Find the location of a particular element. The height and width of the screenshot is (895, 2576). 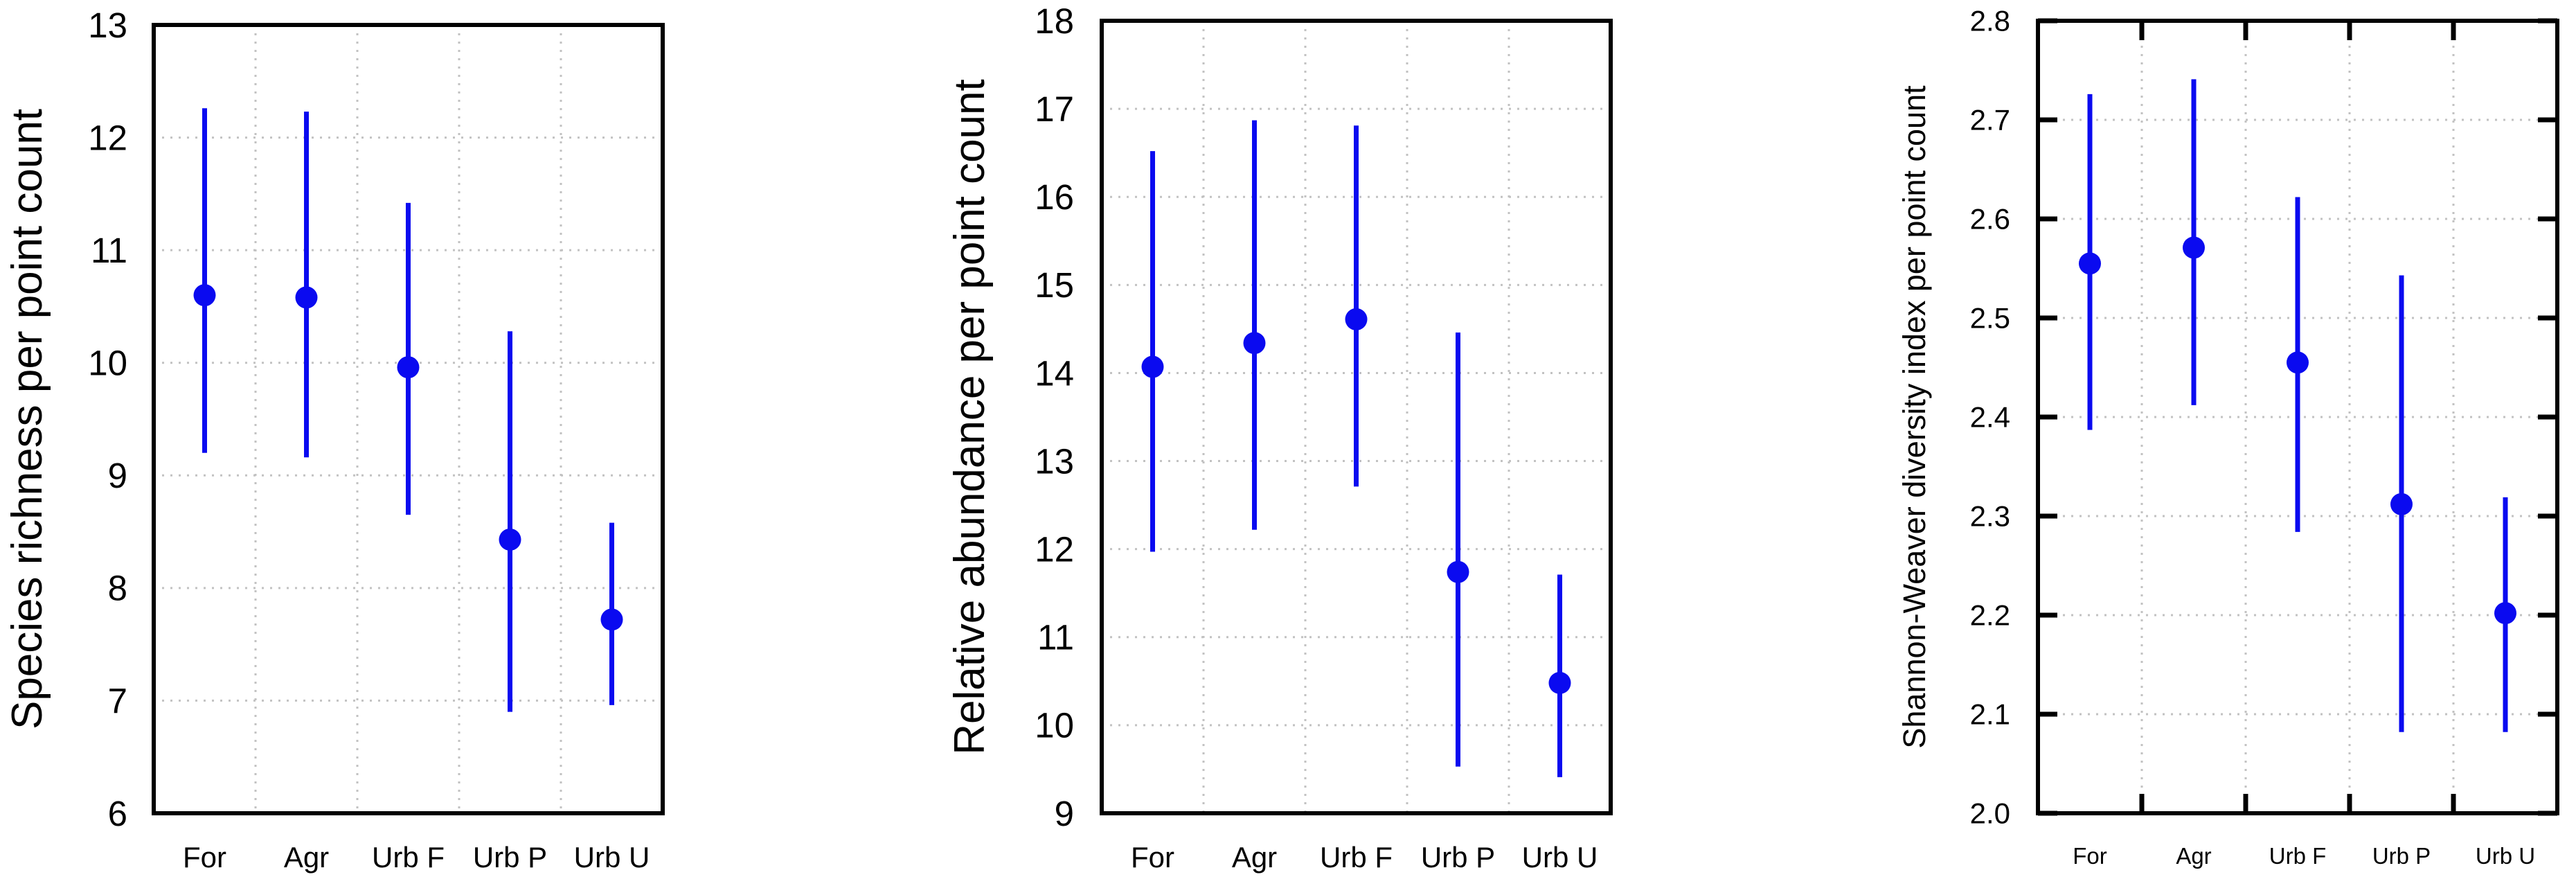

y-tick-label: 15 is located at coordinates (1054, 285).